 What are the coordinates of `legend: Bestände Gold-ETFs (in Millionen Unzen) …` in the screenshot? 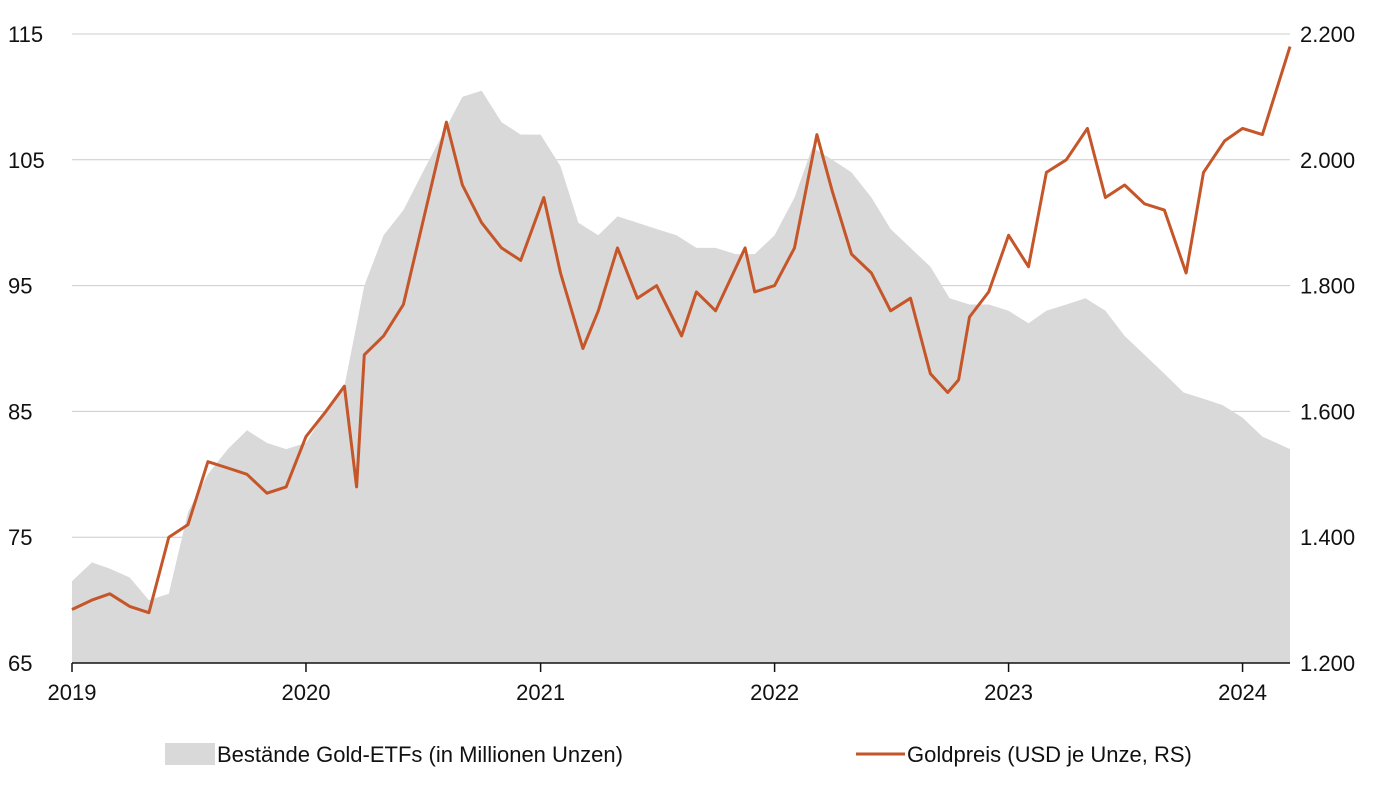 It's located at (678, 754).